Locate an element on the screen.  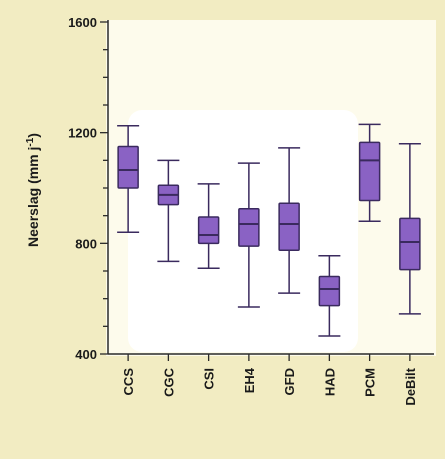
box-ccs is located at coordinates (128, 179).